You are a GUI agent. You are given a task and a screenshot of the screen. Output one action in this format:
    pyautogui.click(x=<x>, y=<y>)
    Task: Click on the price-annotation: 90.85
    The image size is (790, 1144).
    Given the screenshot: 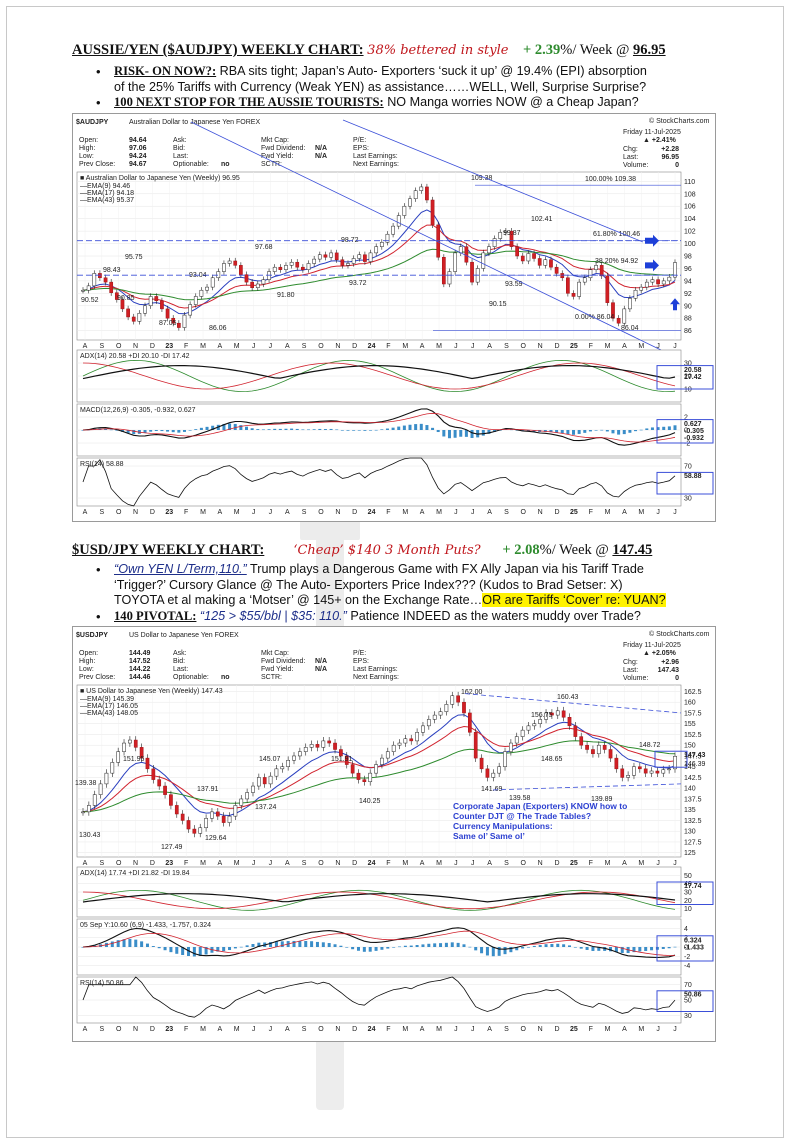 What is the action you would take?
    pyautogui.click(x=126, y=298)
    